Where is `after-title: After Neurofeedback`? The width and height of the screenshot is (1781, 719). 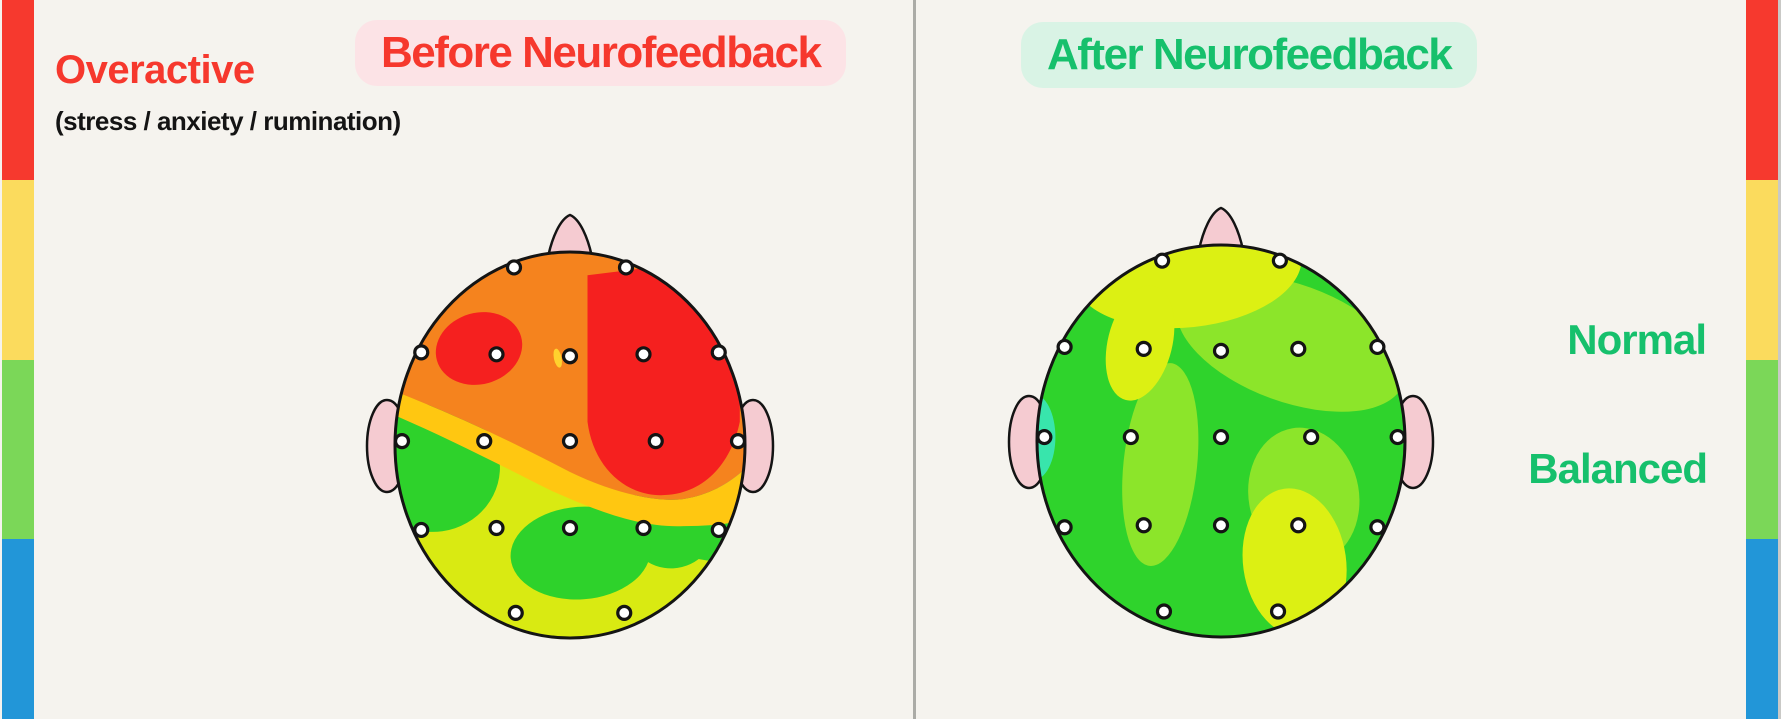
after-title: After Neurofeedback is located at coordinates (1250, 54).